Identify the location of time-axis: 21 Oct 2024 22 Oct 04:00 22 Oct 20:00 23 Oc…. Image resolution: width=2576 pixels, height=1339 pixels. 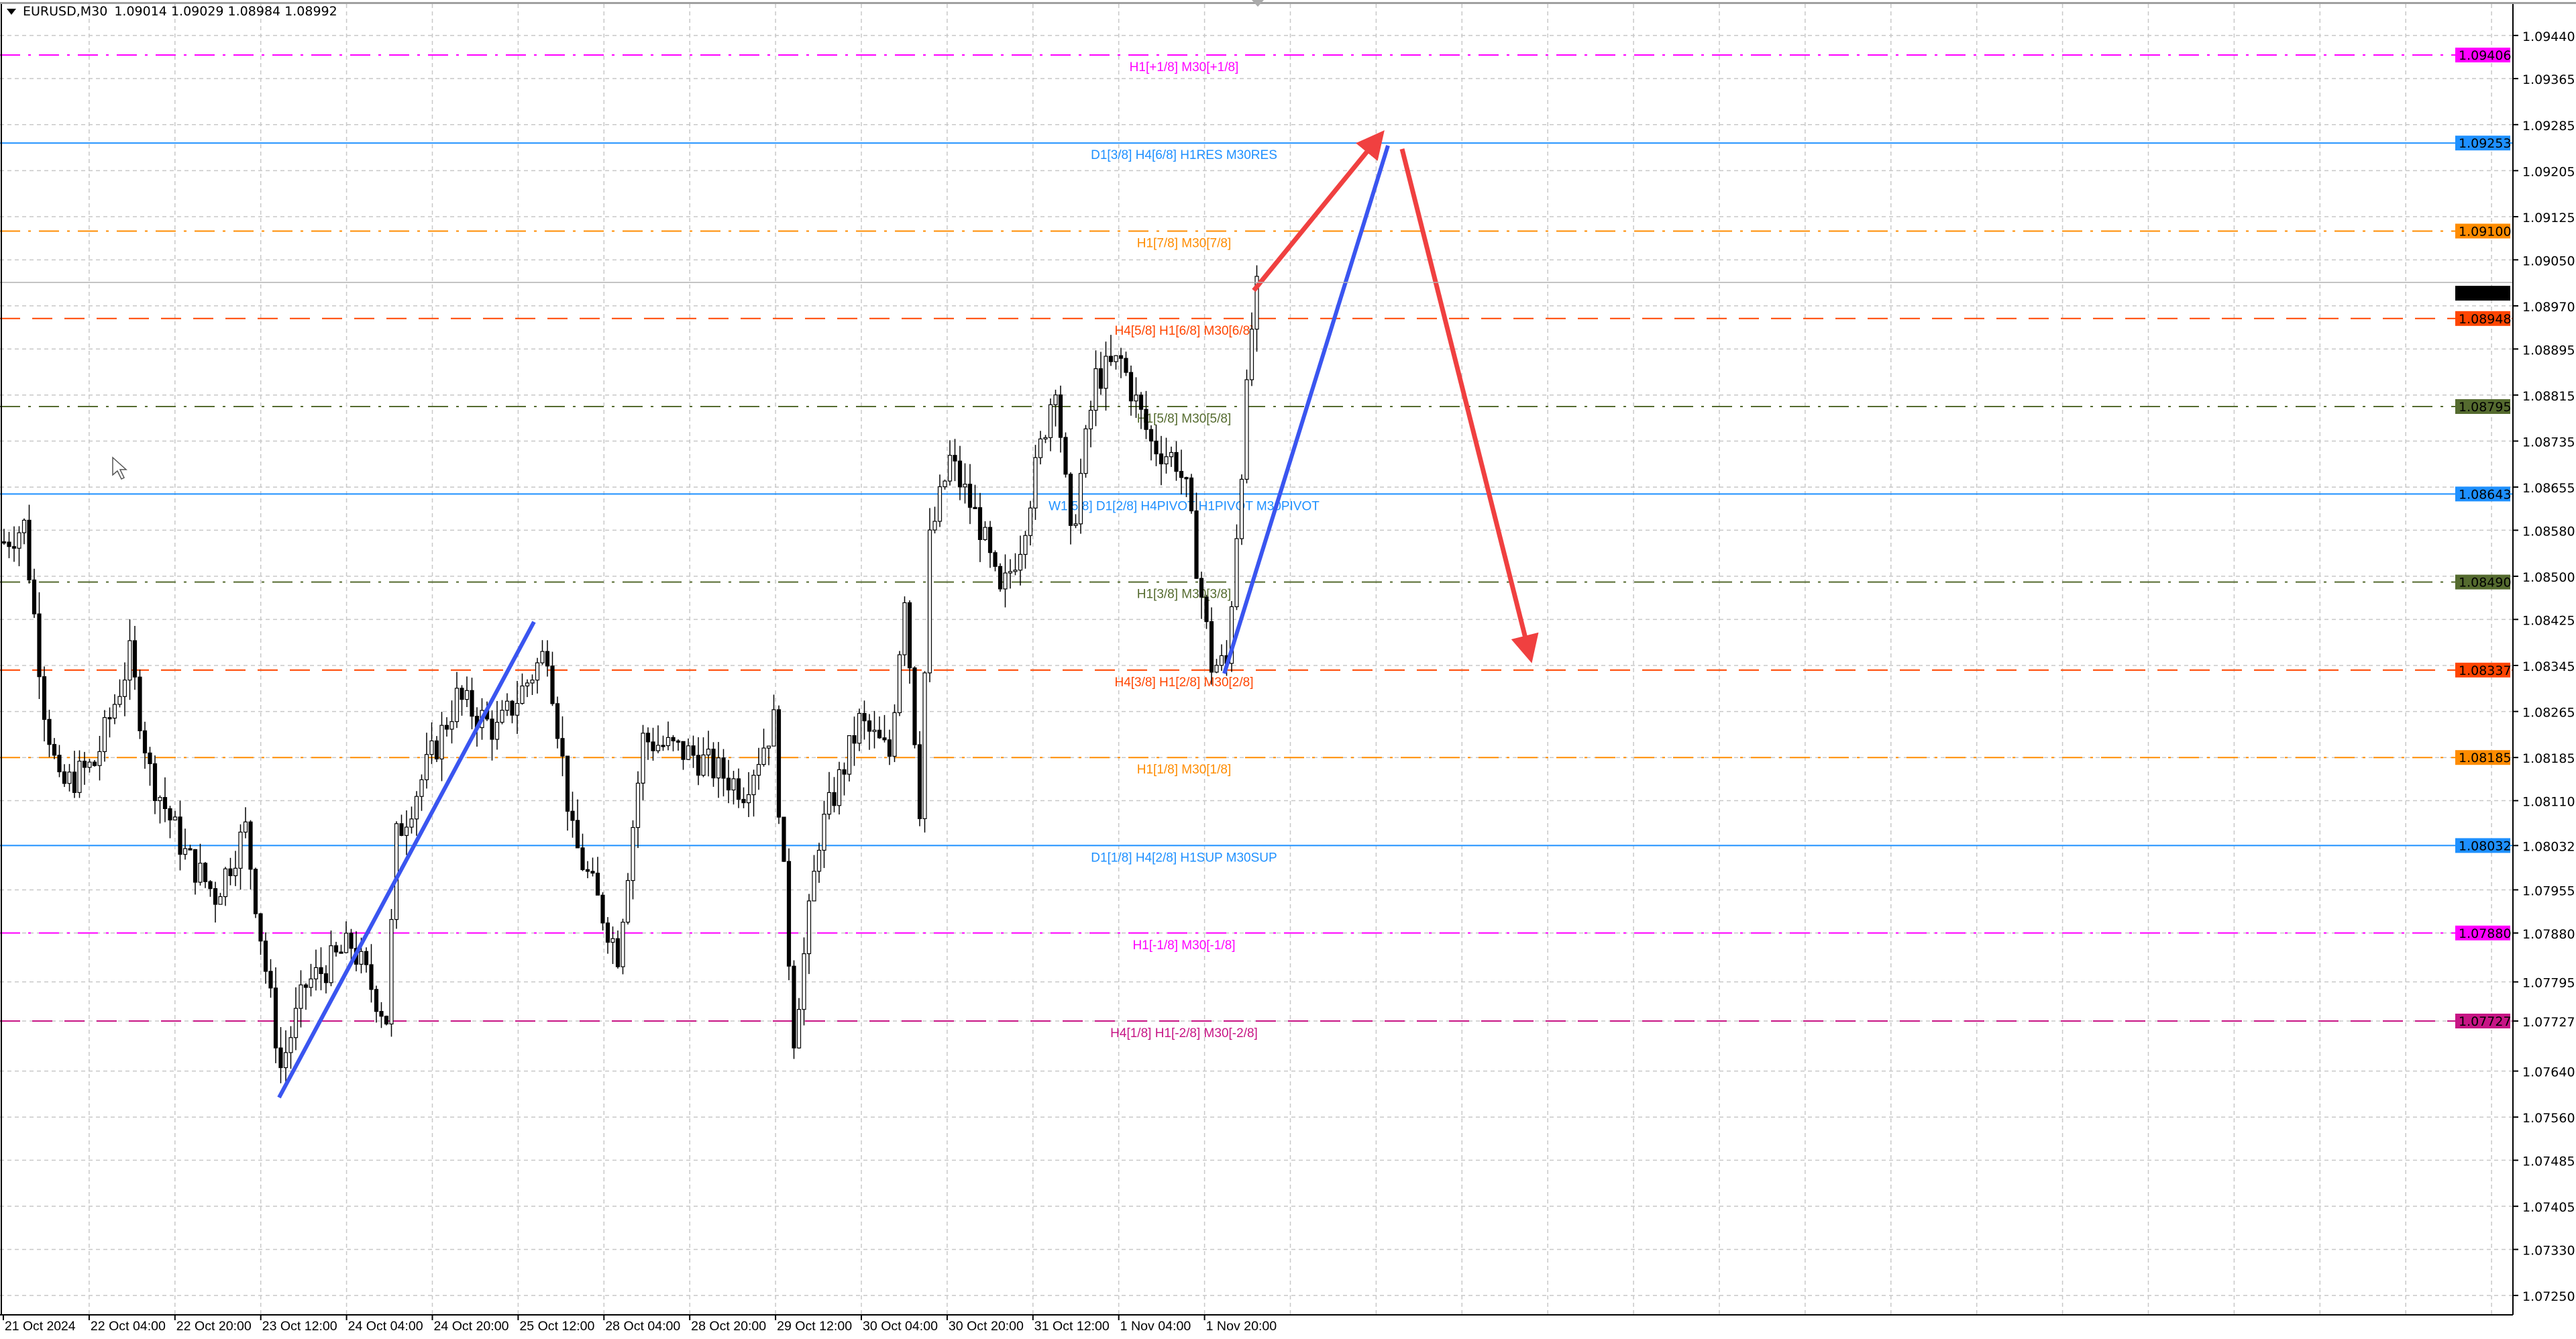
(640, 1324).